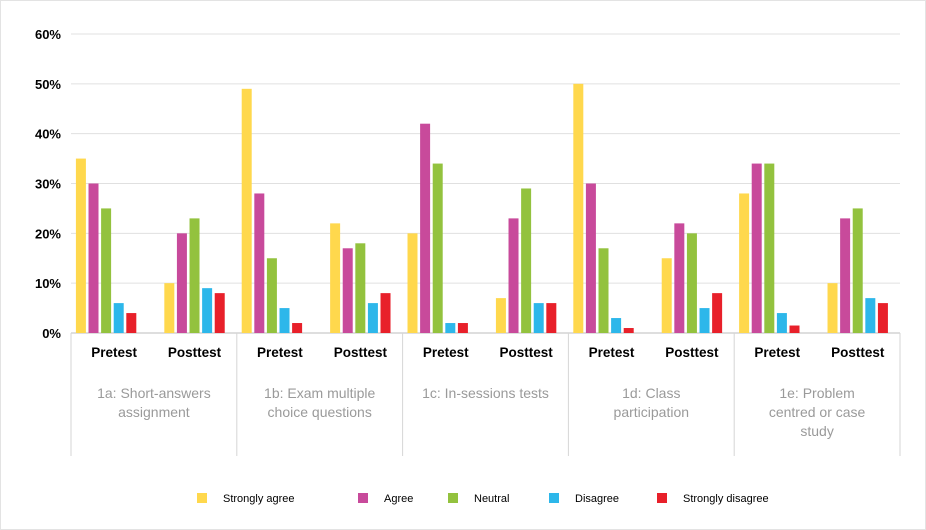 This screenshot has width=926, height=530. What do you see at coordinates (816, 431) in the screenshot?
I see `group-label: study` at bounding box center [816, 431].